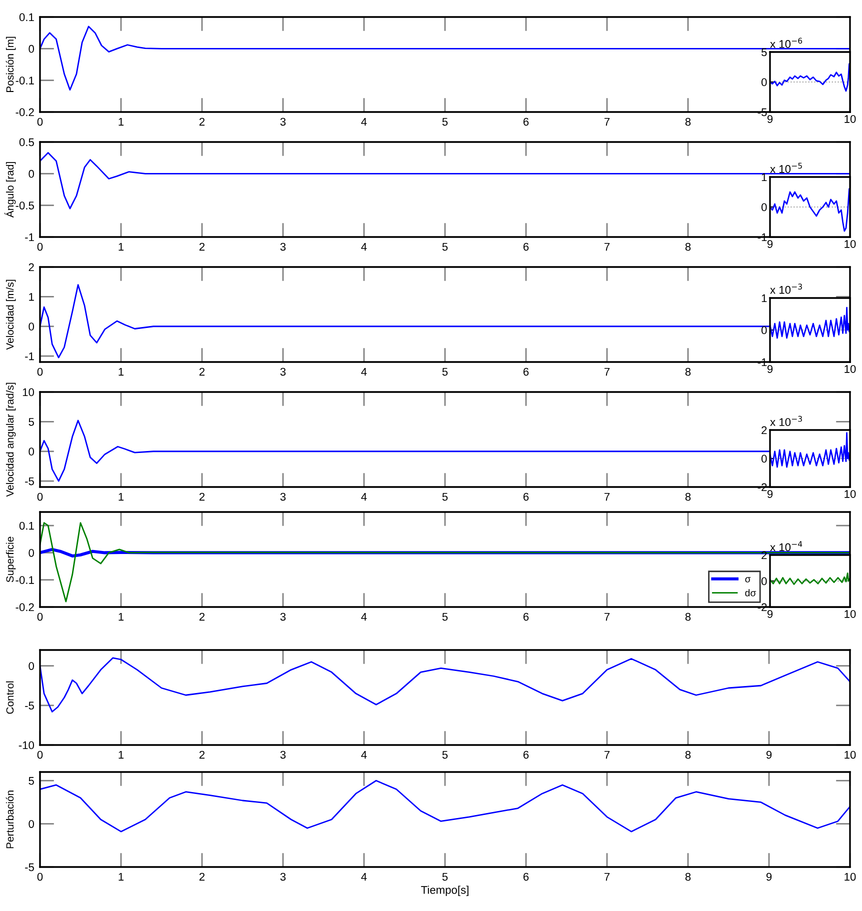 The height and width of the screenshot is (911, 862). I want to click on y-axis-title: Control, so click(10, 697).